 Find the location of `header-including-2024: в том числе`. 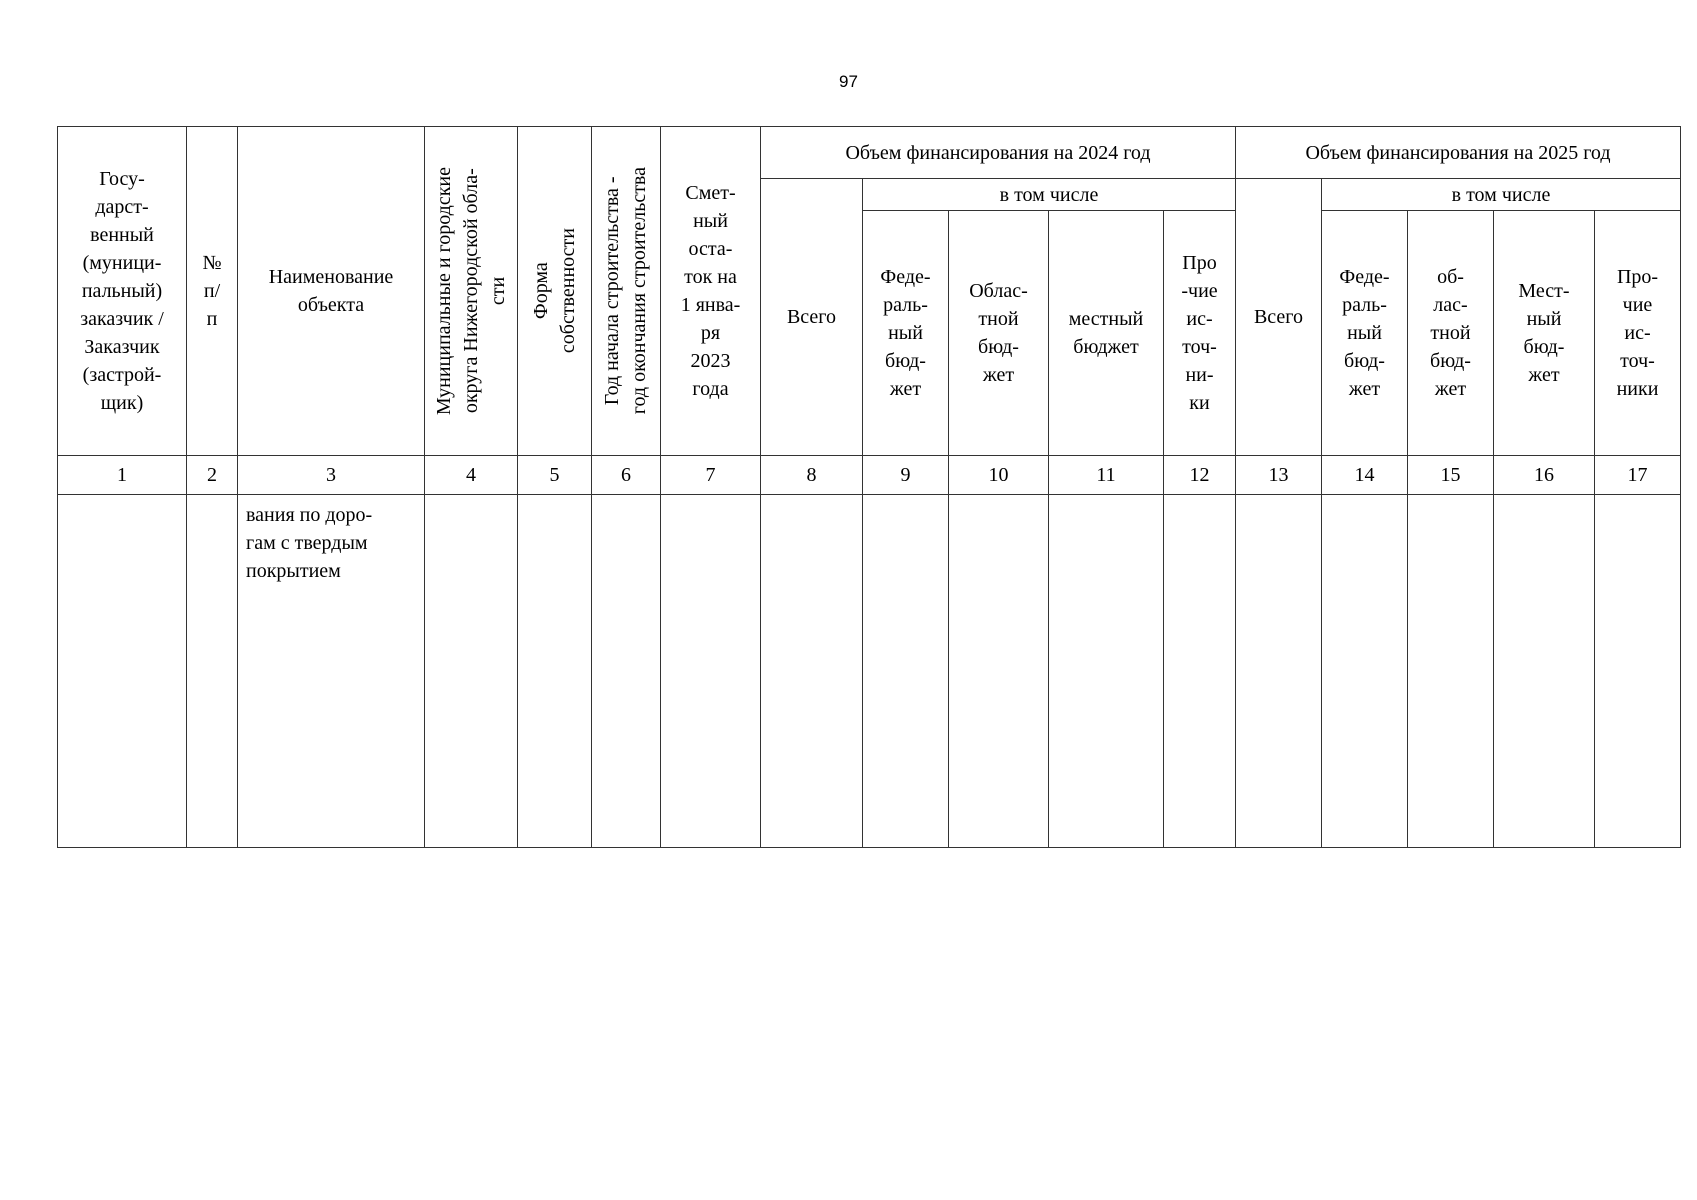

header-including-2024: в том числе is located at coordinates (1049, 194).